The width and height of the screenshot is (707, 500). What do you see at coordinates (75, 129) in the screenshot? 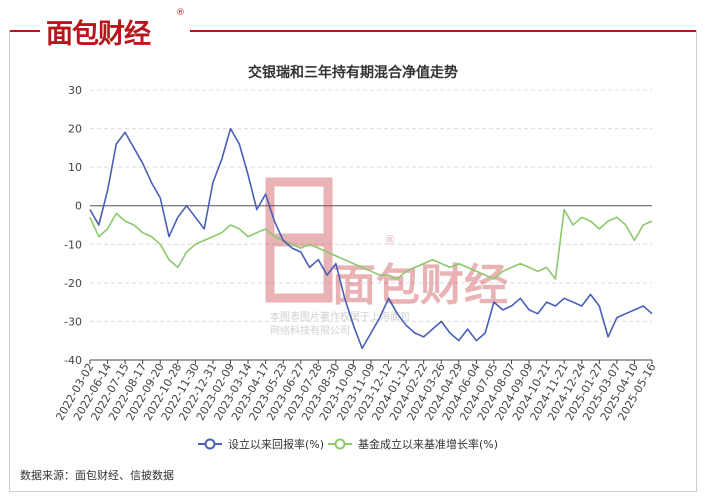
I see `y-tick-label: 20` at bounding box center [75, 129].